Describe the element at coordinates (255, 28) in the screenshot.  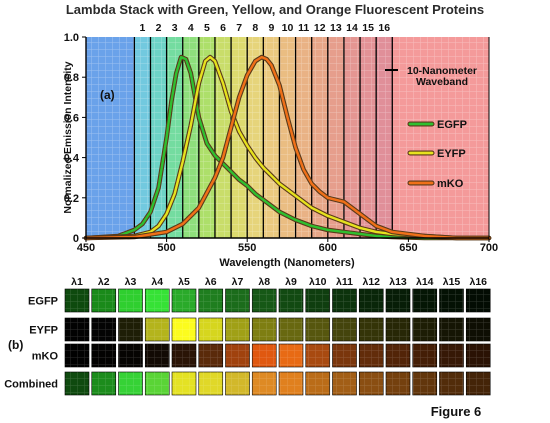
I see `waveband-label-8: 8` at that location.